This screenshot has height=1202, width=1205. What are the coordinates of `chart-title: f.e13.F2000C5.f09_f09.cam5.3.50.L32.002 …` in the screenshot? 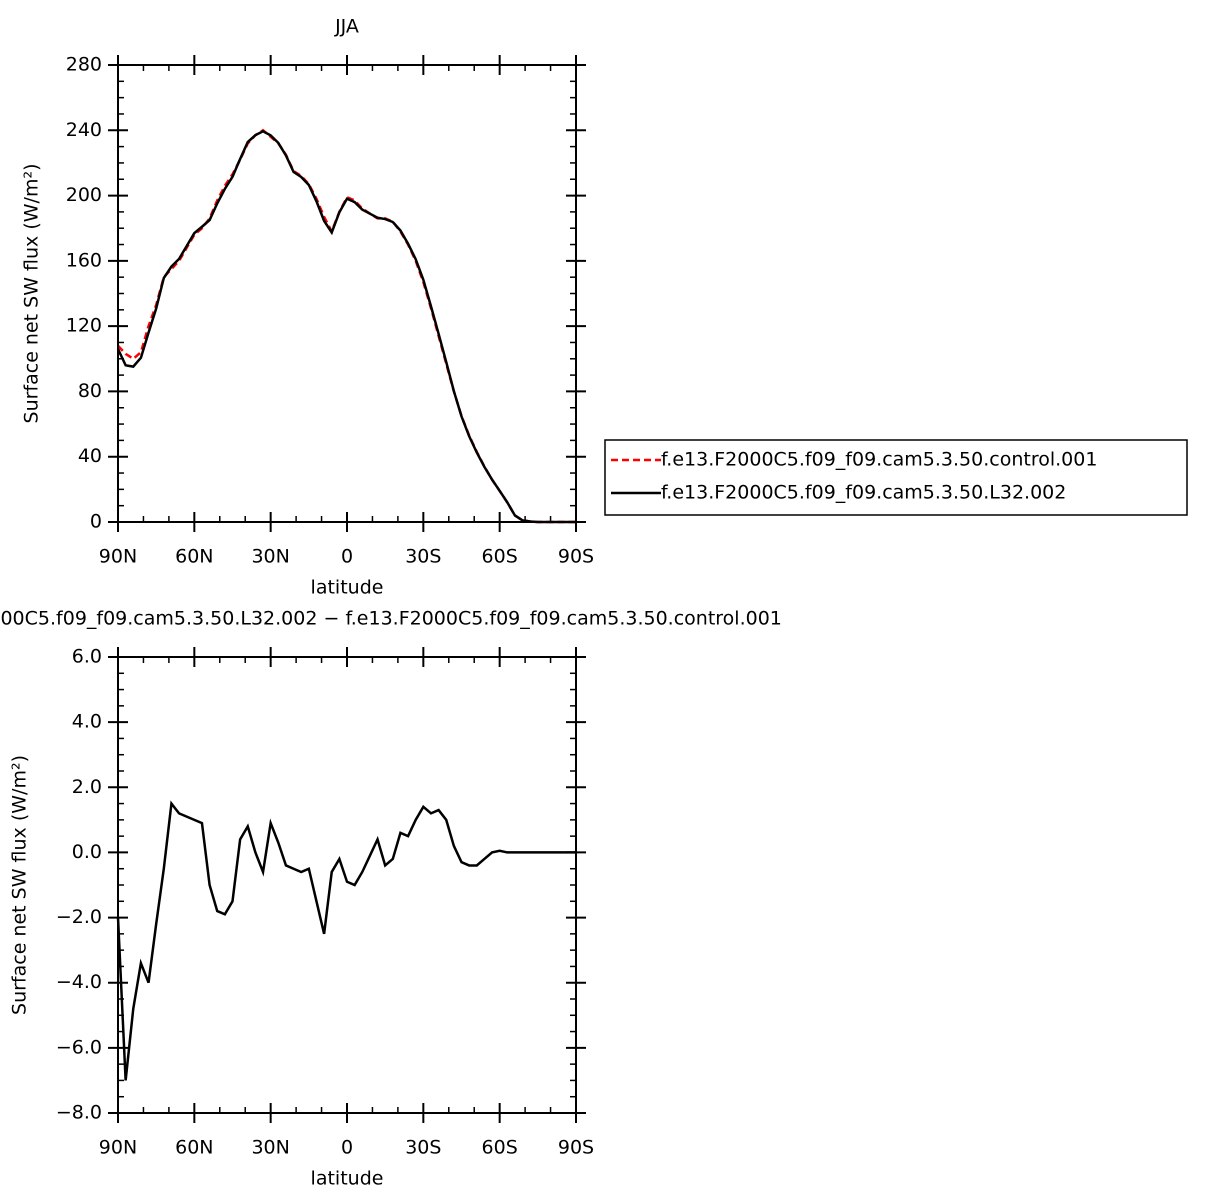 It's located at (391, 619).